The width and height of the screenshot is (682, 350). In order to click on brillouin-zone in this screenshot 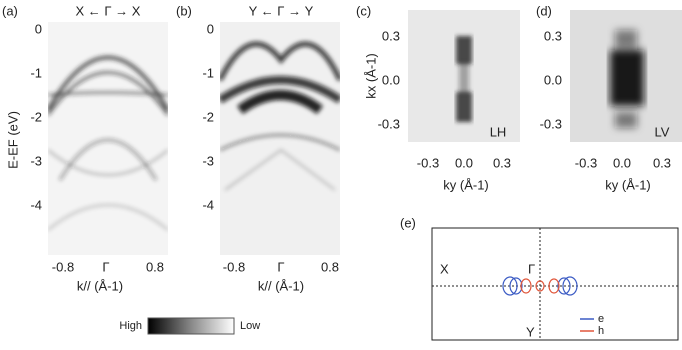, I will do `click(555, 284)`.